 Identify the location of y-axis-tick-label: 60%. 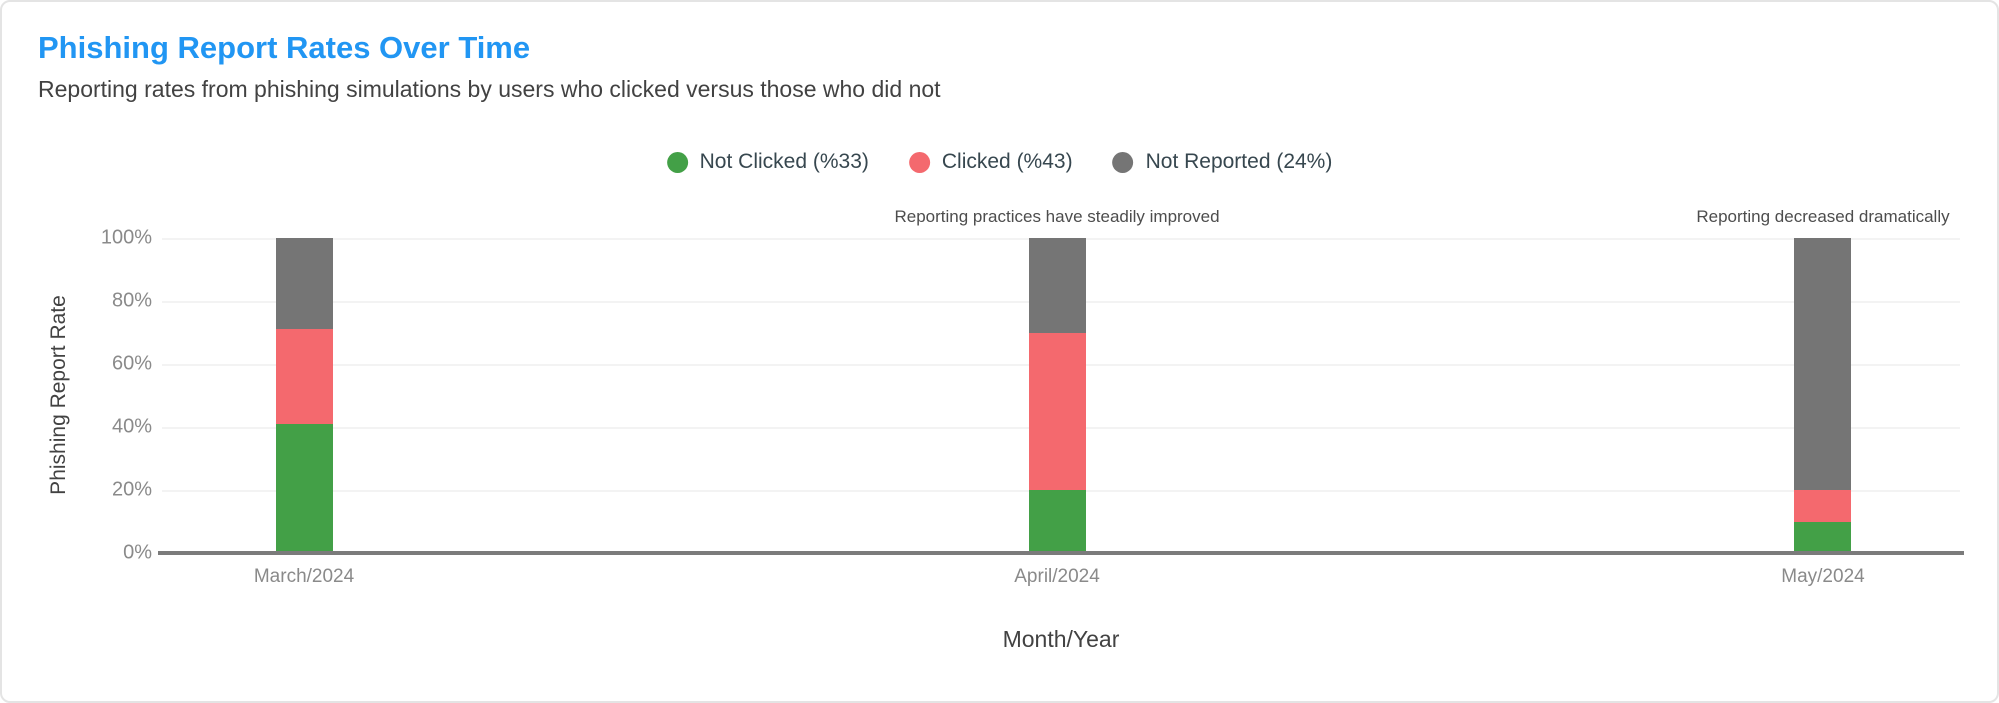
(131, 363).